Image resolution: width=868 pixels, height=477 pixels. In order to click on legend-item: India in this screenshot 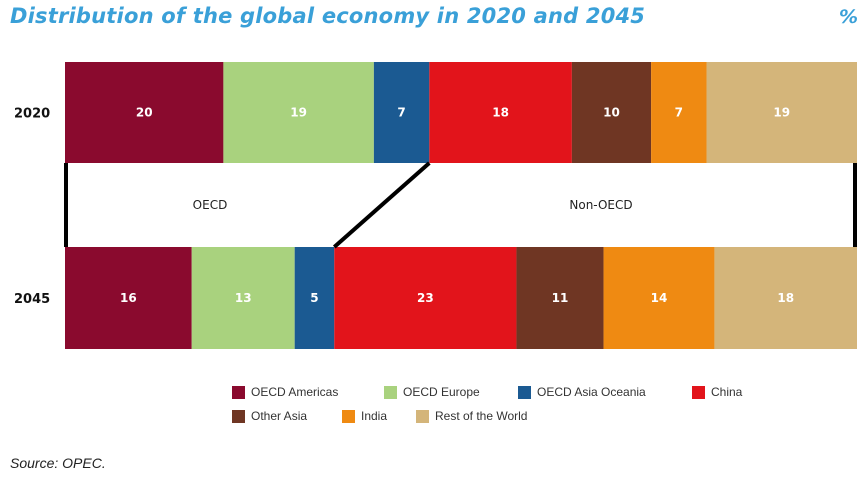, I will do `click(364, 416)`.